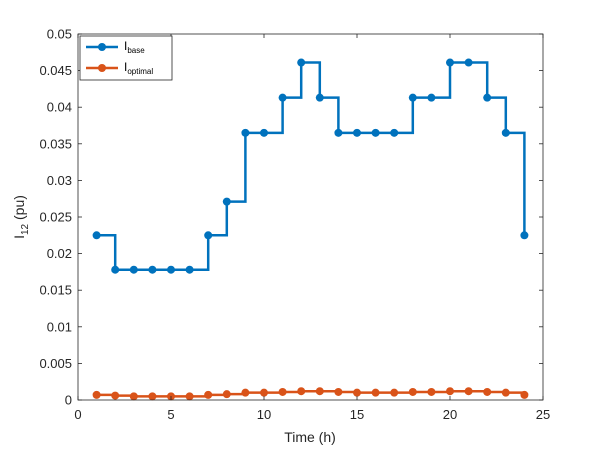 This screenshot has height=450, width=600. Describe the element at coordinates (543, 414) in the screenshot. I see `x-tick-label: 25` at that location.